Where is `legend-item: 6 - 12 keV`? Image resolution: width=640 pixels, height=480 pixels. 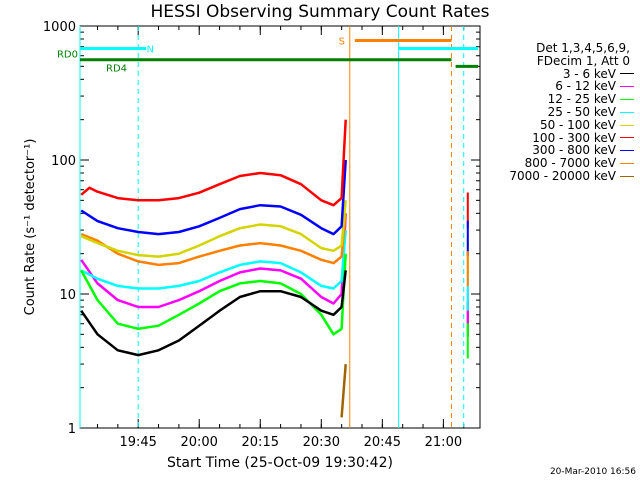 legend-item: 6 - 12 keV is located at coordinates (559, 86).